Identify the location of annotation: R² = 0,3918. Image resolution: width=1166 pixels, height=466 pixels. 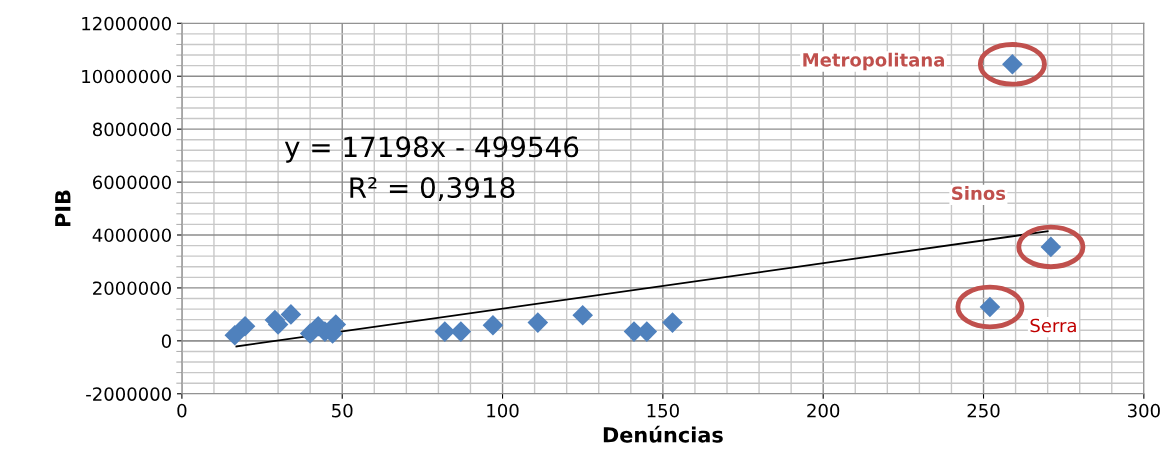
(432, 189).